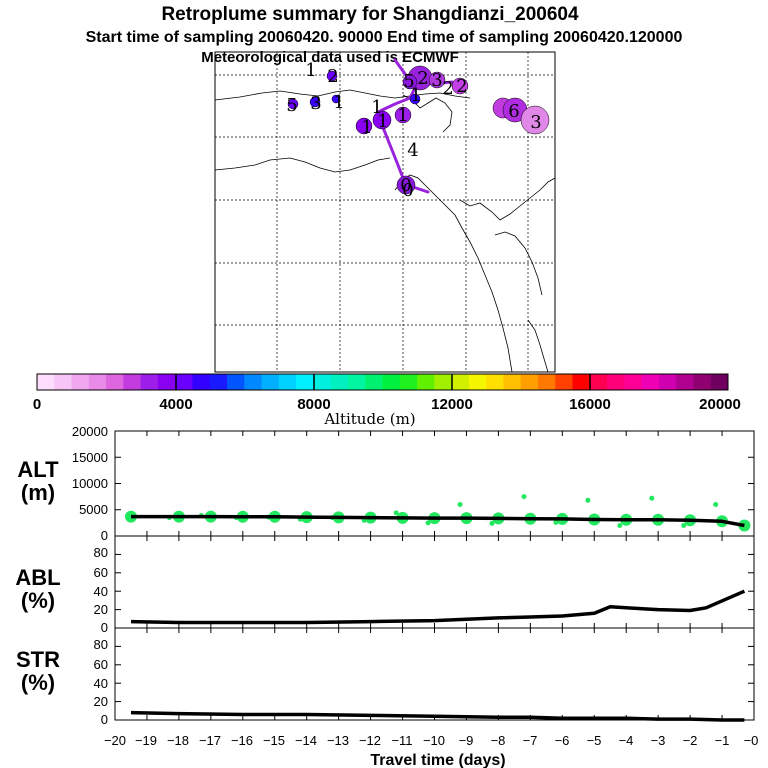  What do you see at coordinates (690, 740) in the screenshot?
I see `x-tick: −2` at bounding box center [690, 740].